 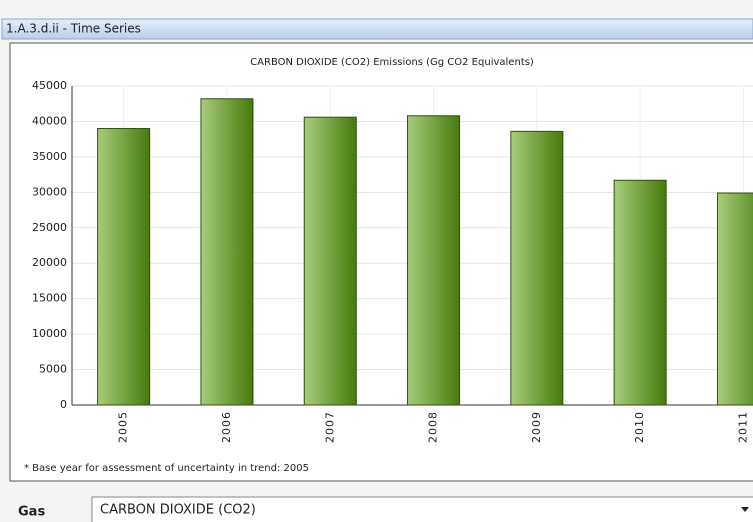 I want to click on gas-selected: CARBON DIOXIDE (CO2), so click(x=178, y=510).